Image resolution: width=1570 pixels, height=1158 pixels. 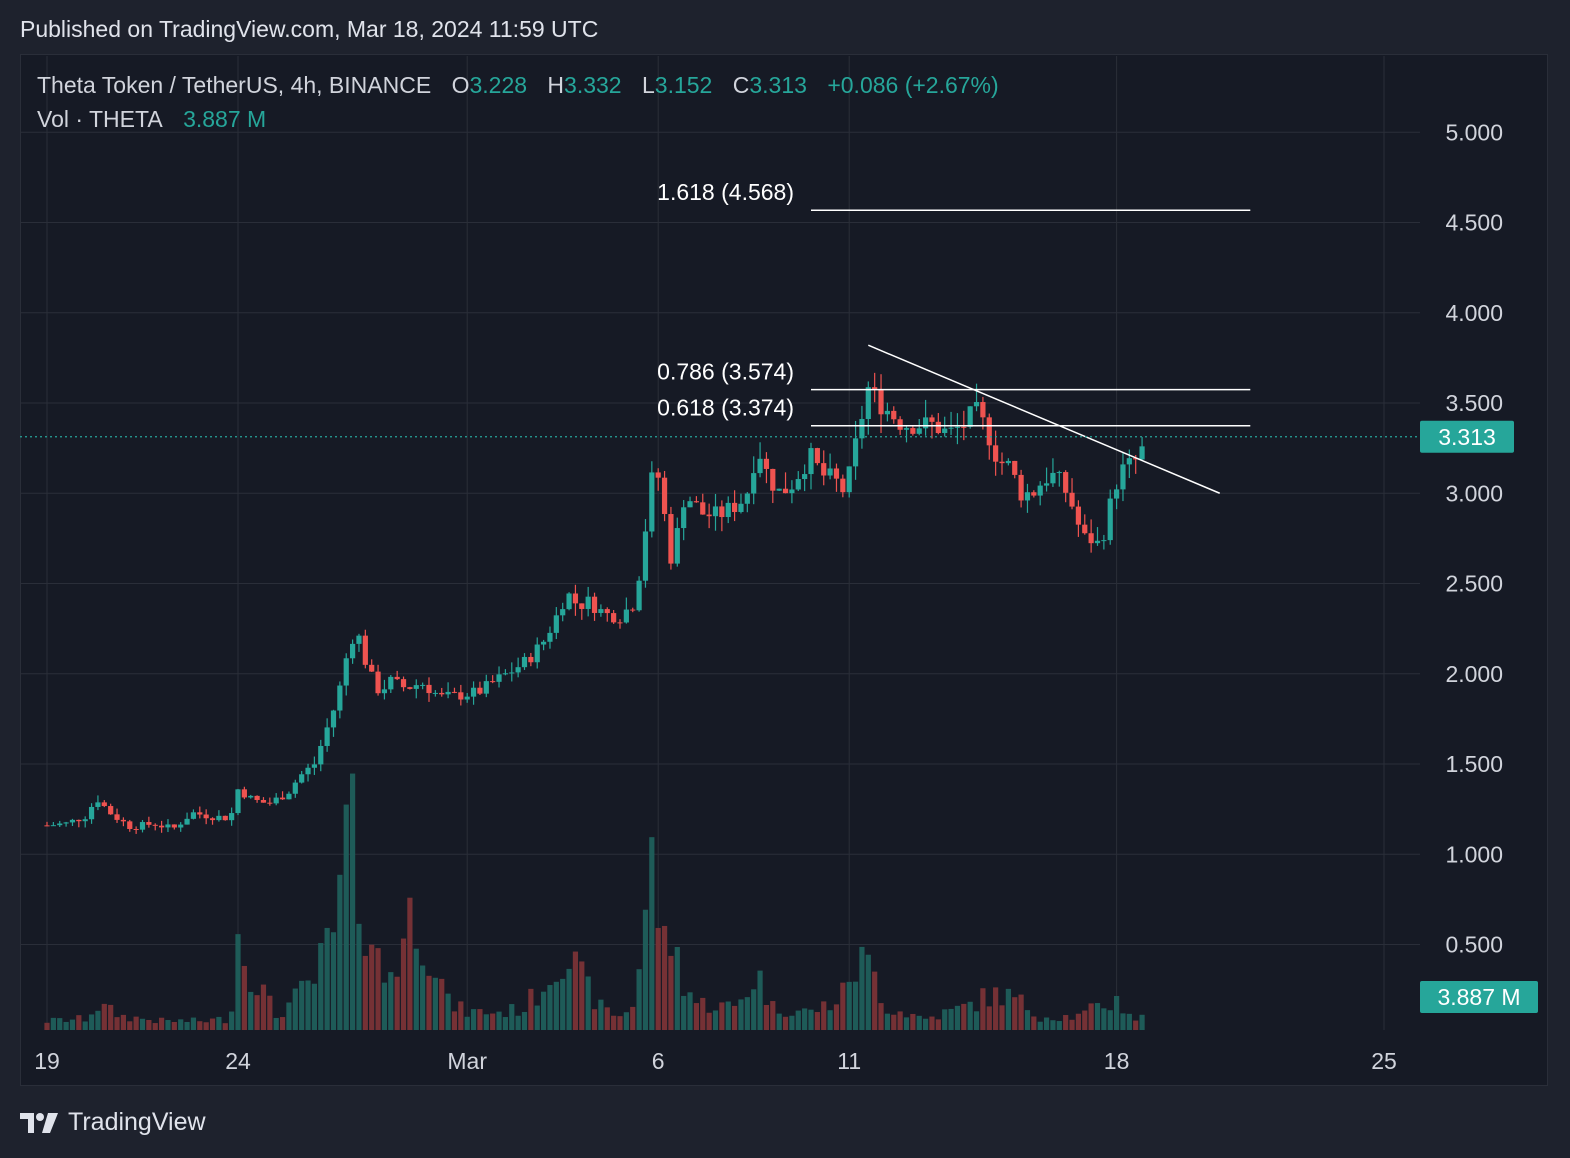 What do you see at coordinates (683, 85) in the screenshot?
I see `legend-low-value: 3.152` at bounding box center [683, 85].